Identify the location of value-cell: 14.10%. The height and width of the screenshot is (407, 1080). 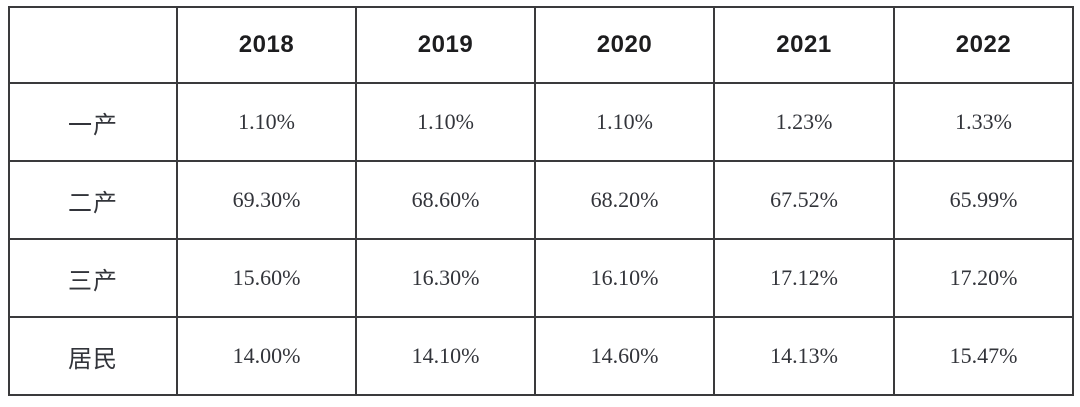
(445, 356).